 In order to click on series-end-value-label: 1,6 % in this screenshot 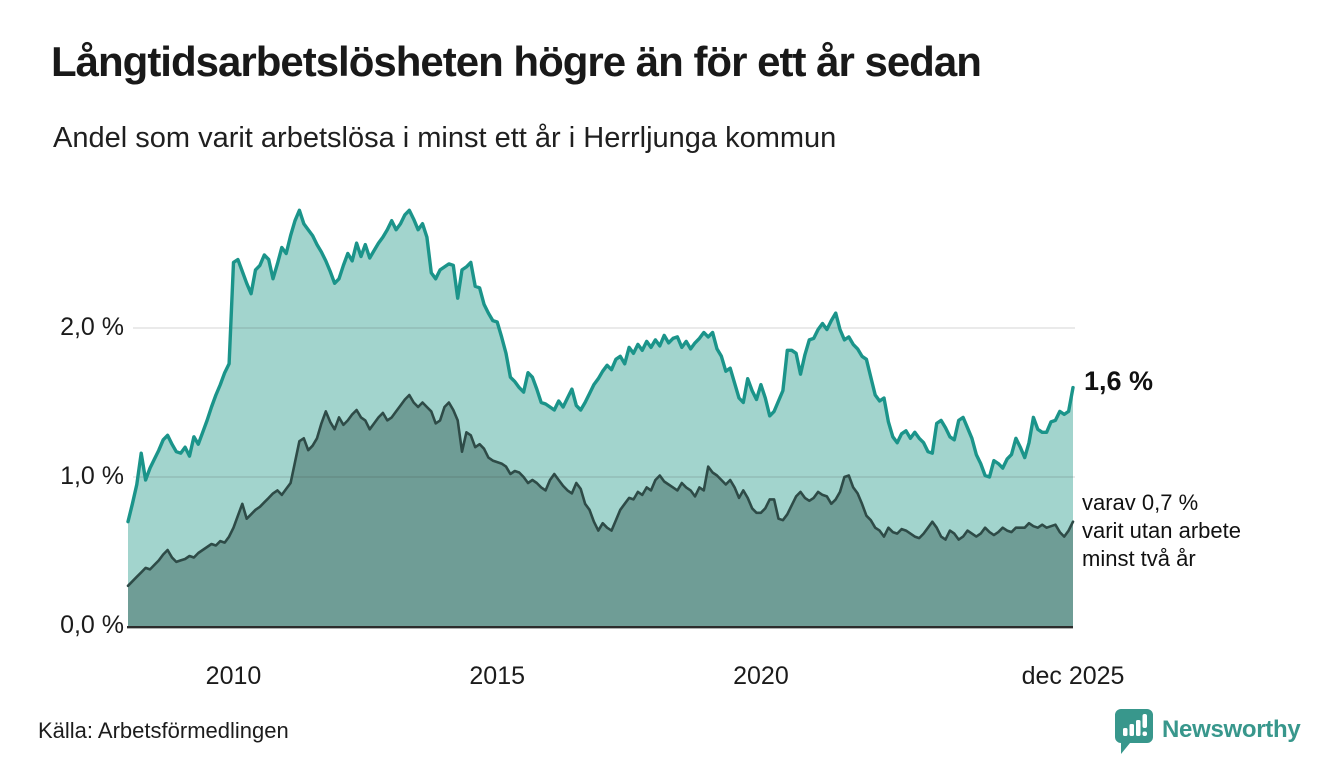, I will do `click(1119, 381)`.